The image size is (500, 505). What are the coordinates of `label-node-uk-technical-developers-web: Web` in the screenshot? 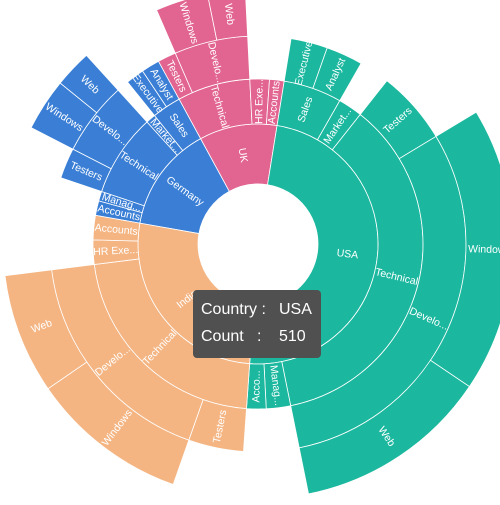 It's located at (229, 14).